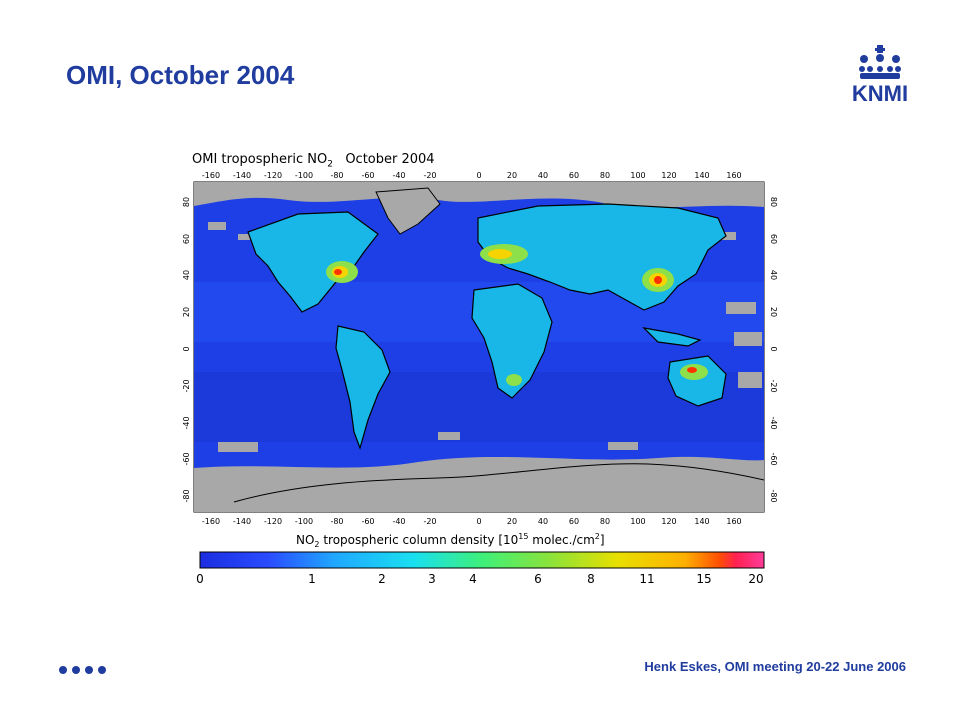 This screenshot has width=960, height=720. What do you see at coordinates (773, 239) in the screenshot?
I see `lat-tick-right: 60` at bounding box center [773, 239].